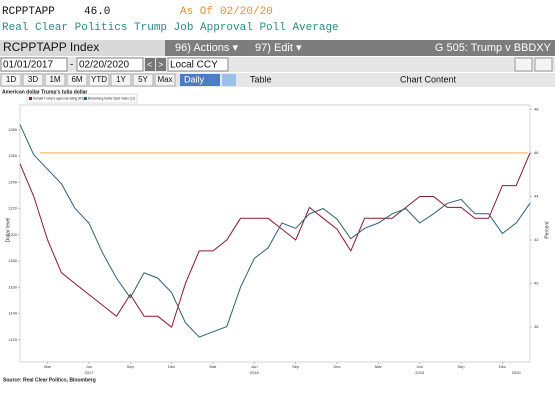 The width and height of the screenshot is (555, 400). Describe the element at coordinates (13, 234) in the screenshot. I see `y-tick-label: 1200` at that location.